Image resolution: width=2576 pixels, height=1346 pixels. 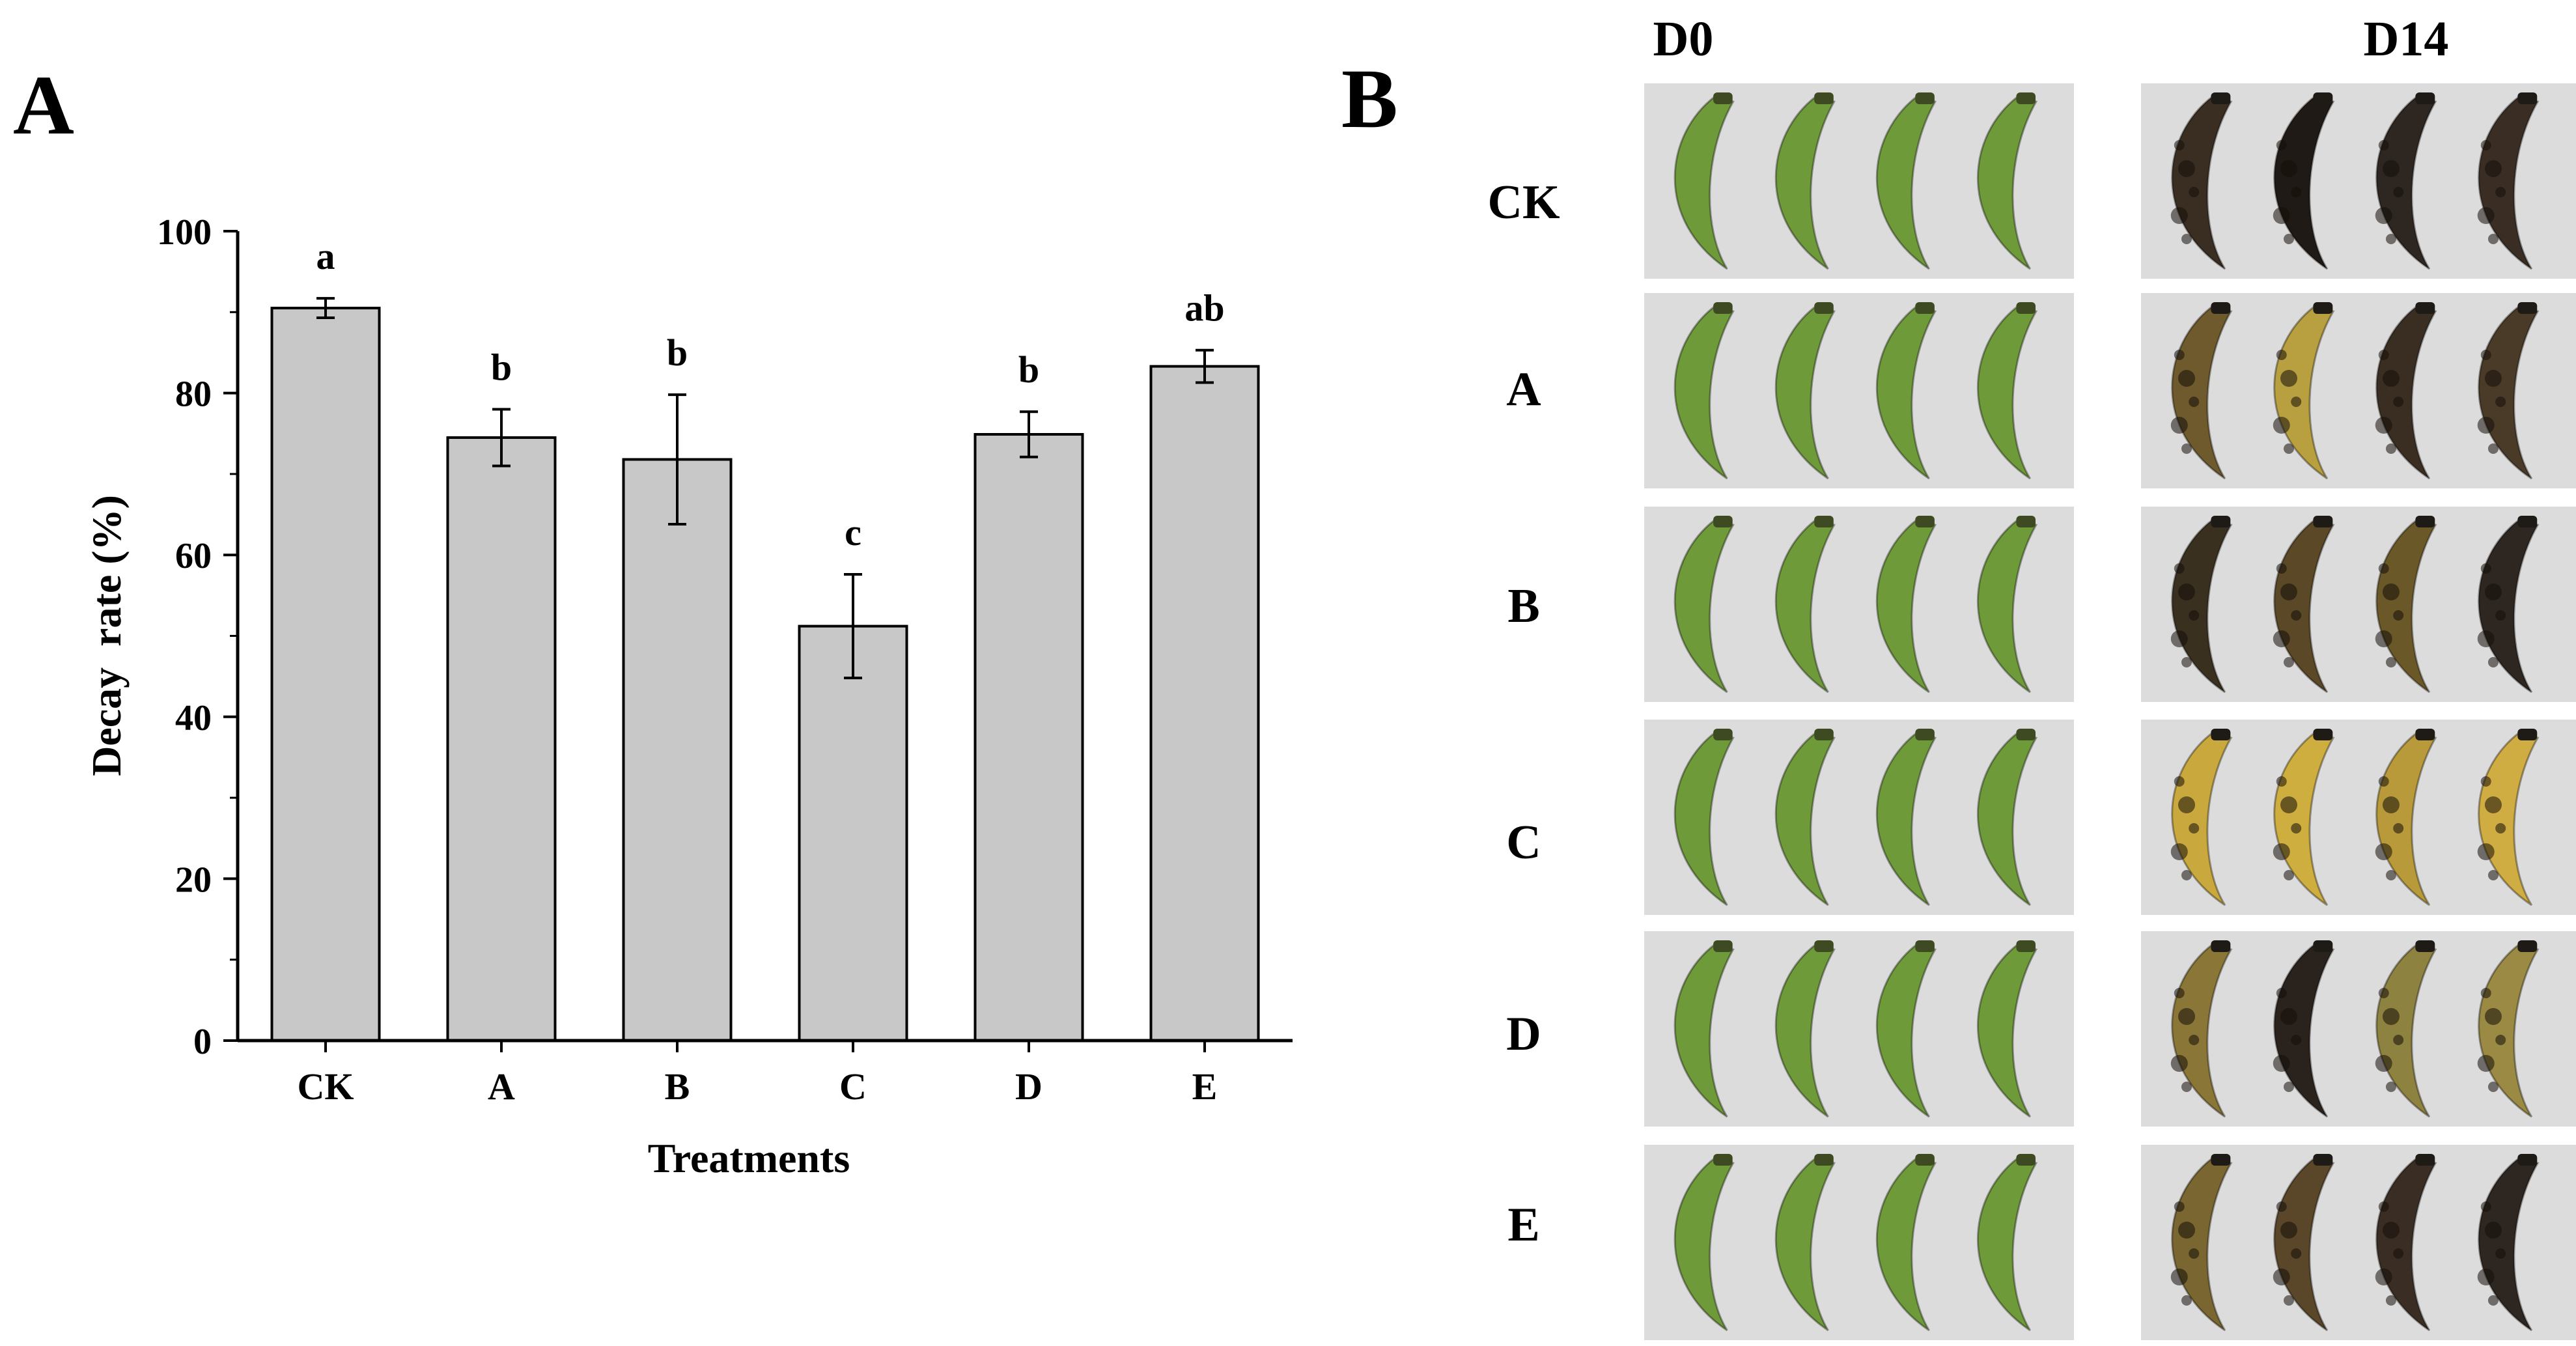 What do you see at coordinates (326, 308) in the screenshot?
I see `error-bar-ck` at bounding box center [326, 308].